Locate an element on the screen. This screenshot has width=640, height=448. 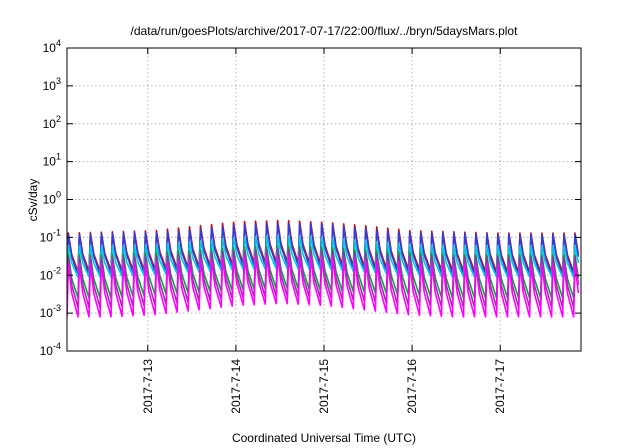
y-axis-label: cSv/day is located at coordinates (33, 200).